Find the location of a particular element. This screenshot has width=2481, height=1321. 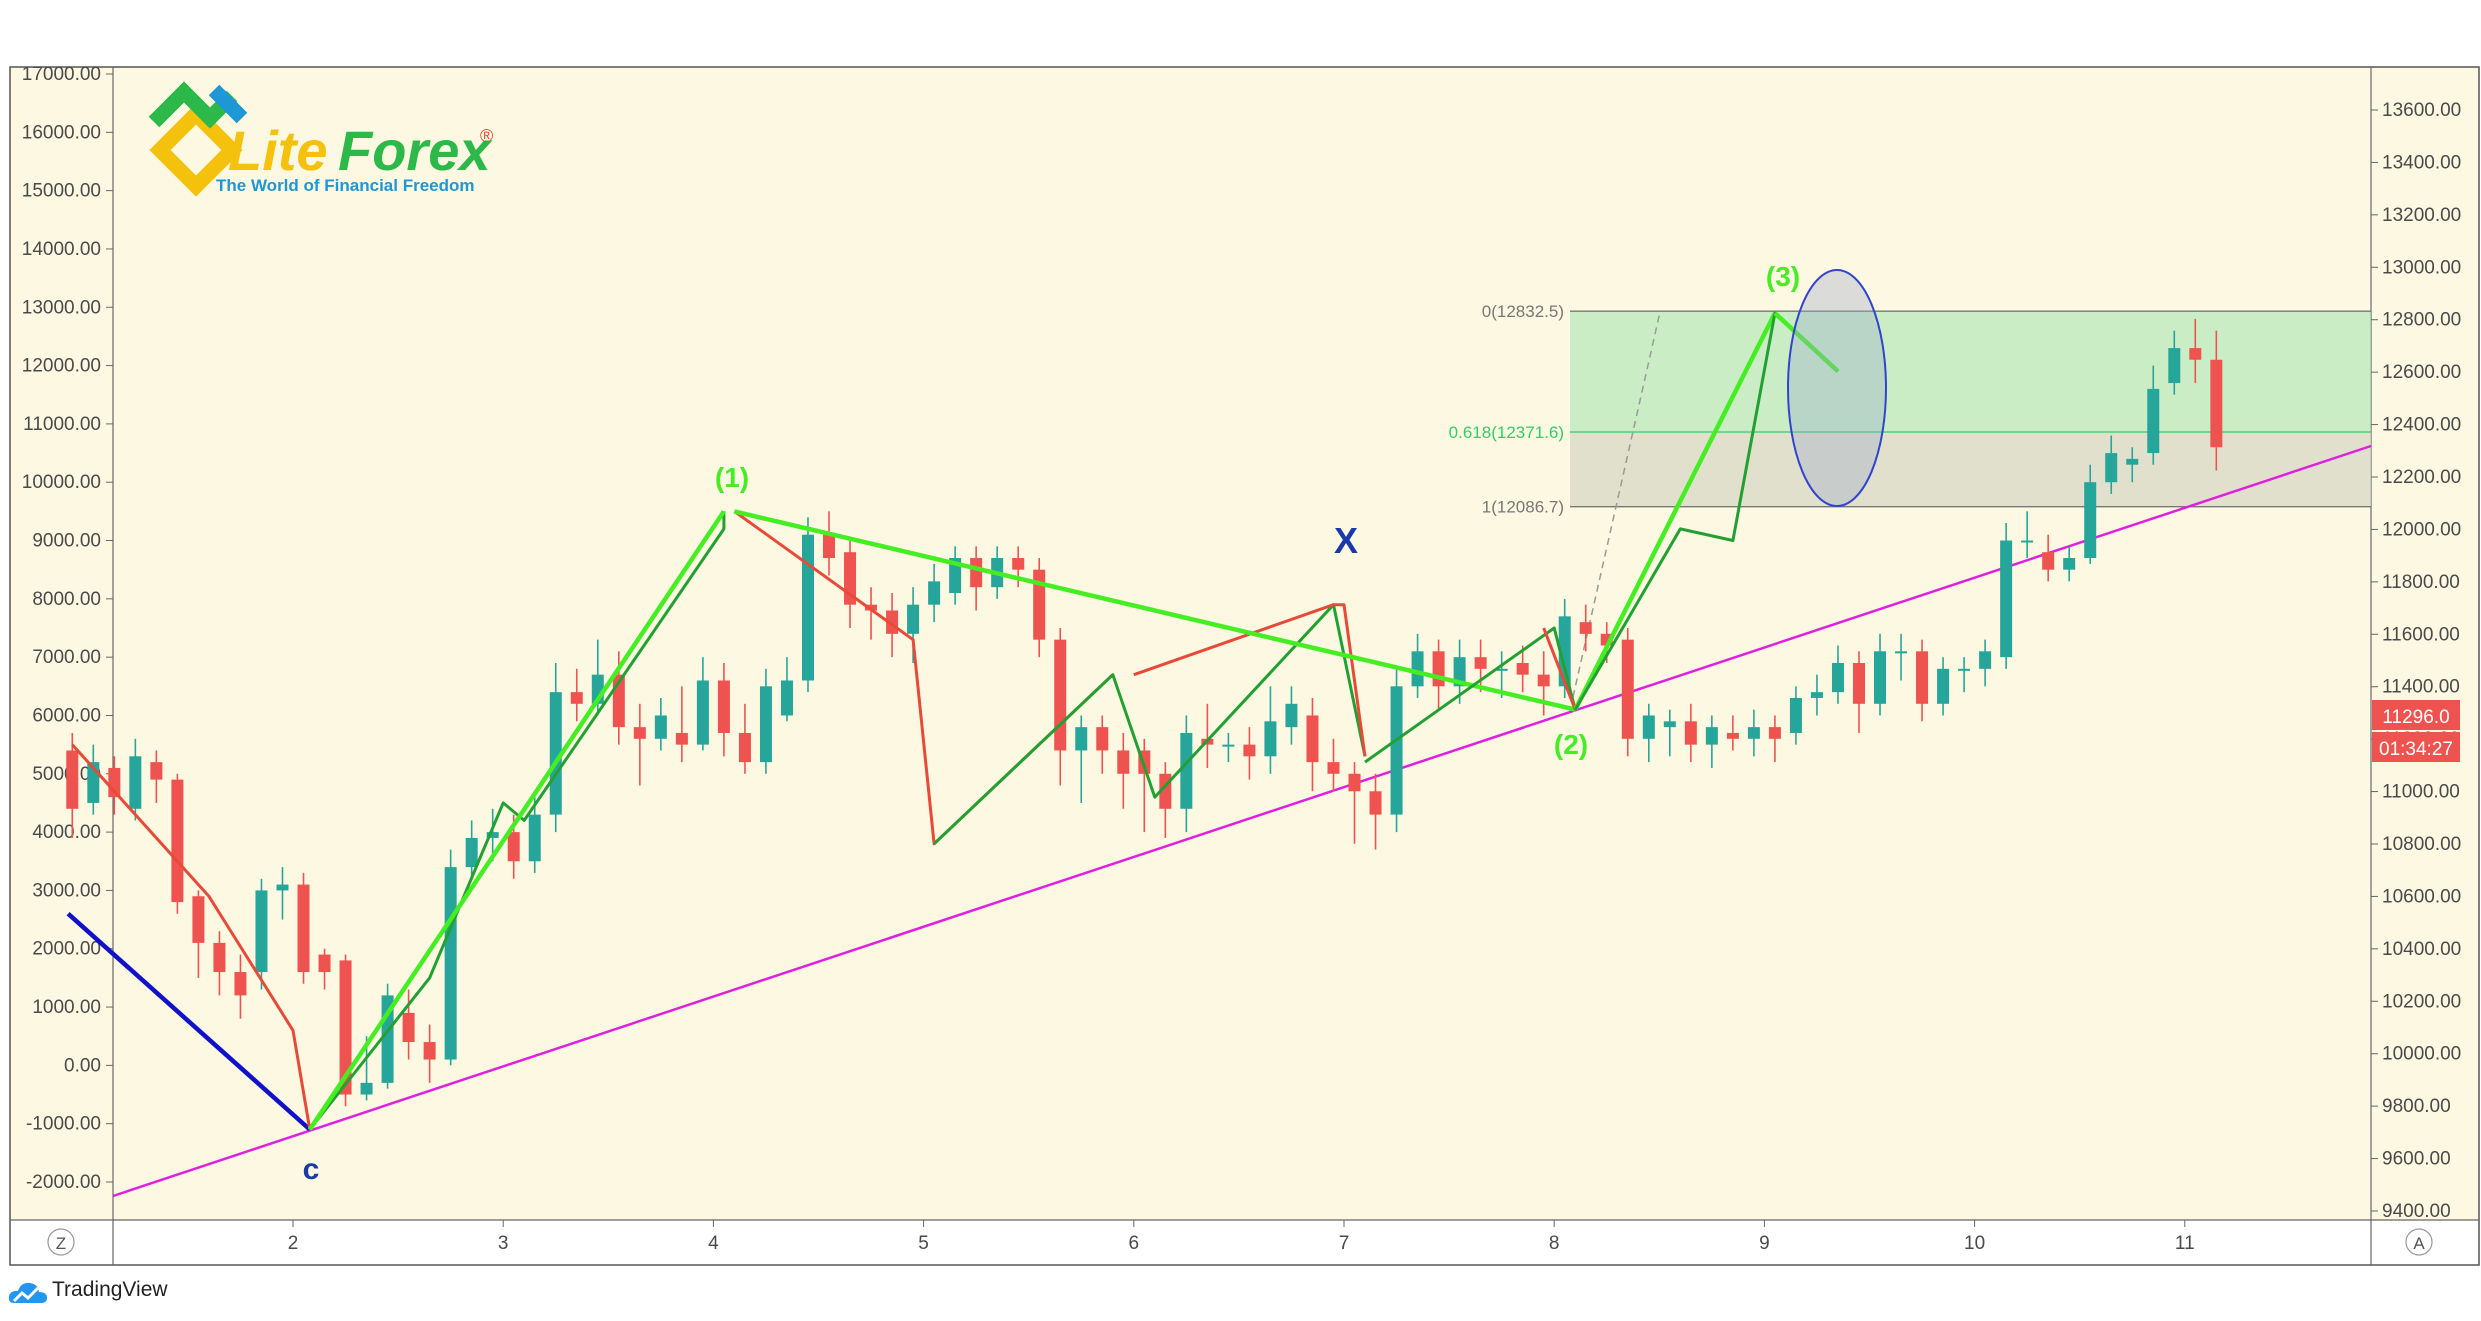

left-corner-button: Z is located at coordinates (61, 1243).